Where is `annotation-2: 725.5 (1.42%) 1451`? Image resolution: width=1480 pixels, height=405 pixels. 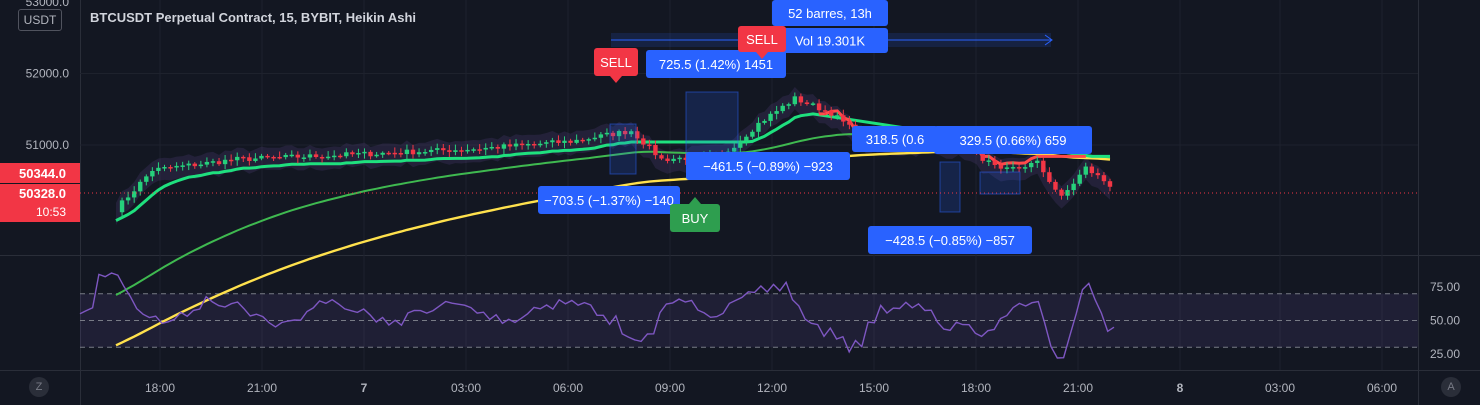 annotation-2: 725.5 (1.42%) 1451 is located at coordinates (716, 64).